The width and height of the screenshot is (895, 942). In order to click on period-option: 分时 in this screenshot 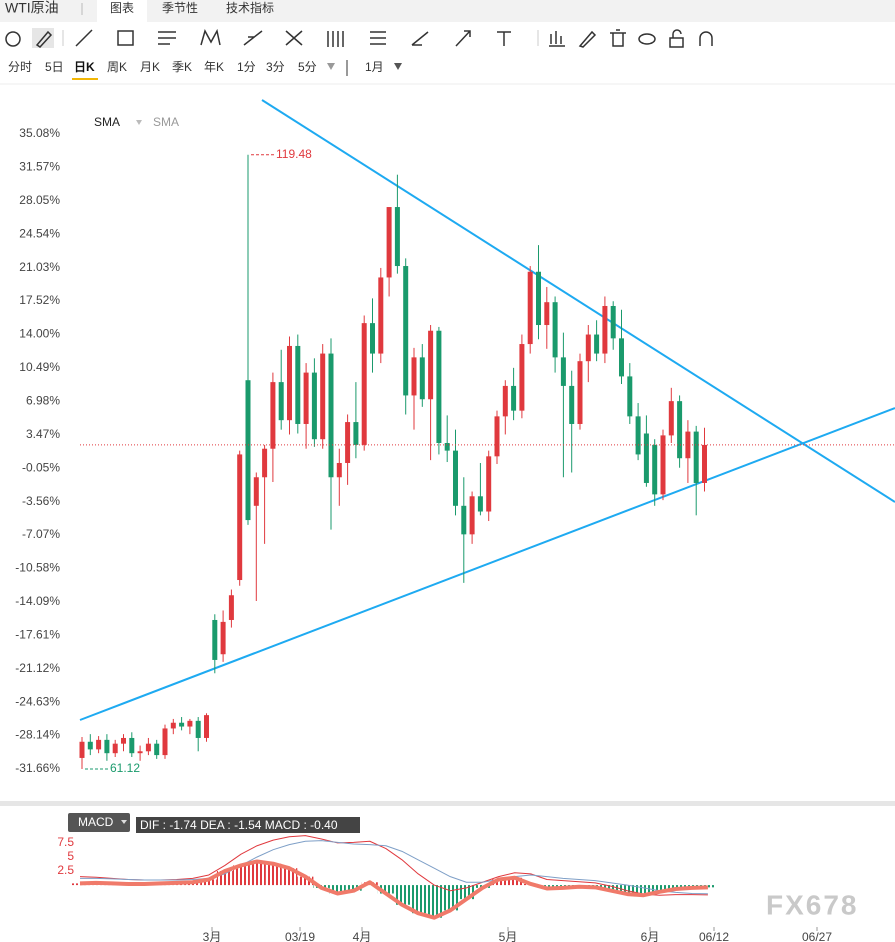, I will do `click(20, 67)`.